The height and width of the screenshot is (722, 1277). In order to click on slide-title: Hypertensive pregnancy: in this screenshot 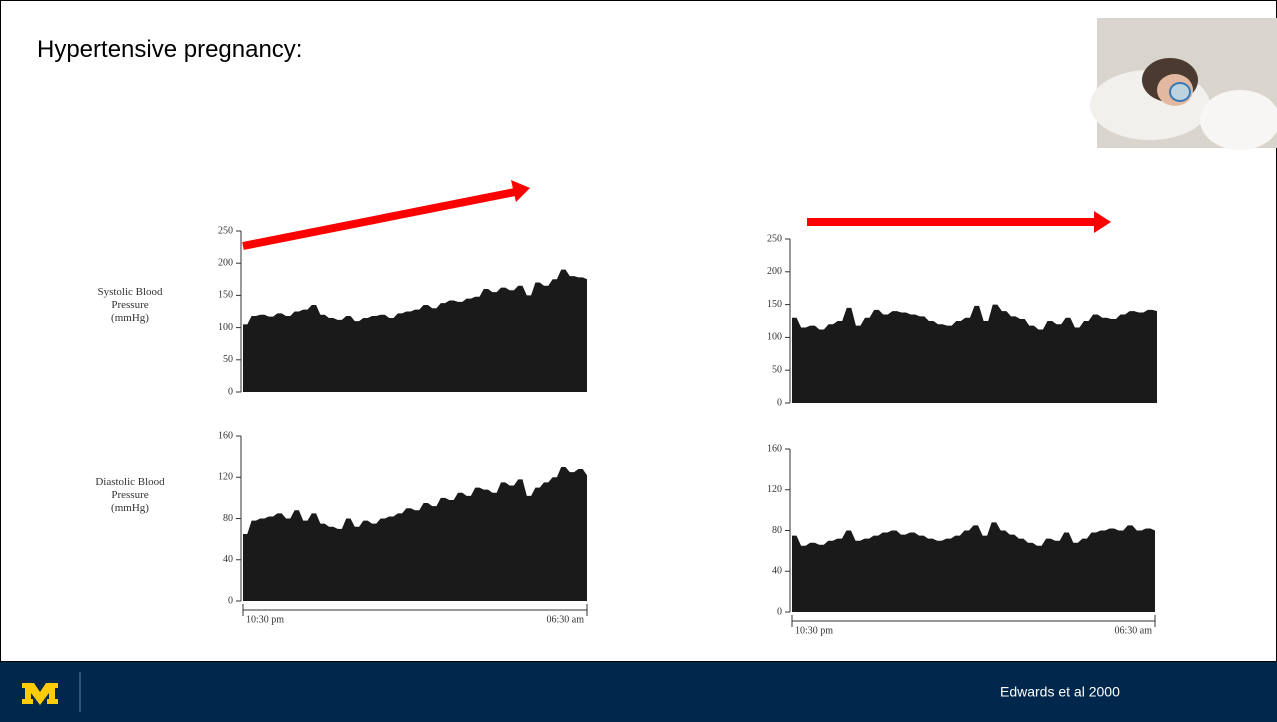, I will do `click(169, 49)`.